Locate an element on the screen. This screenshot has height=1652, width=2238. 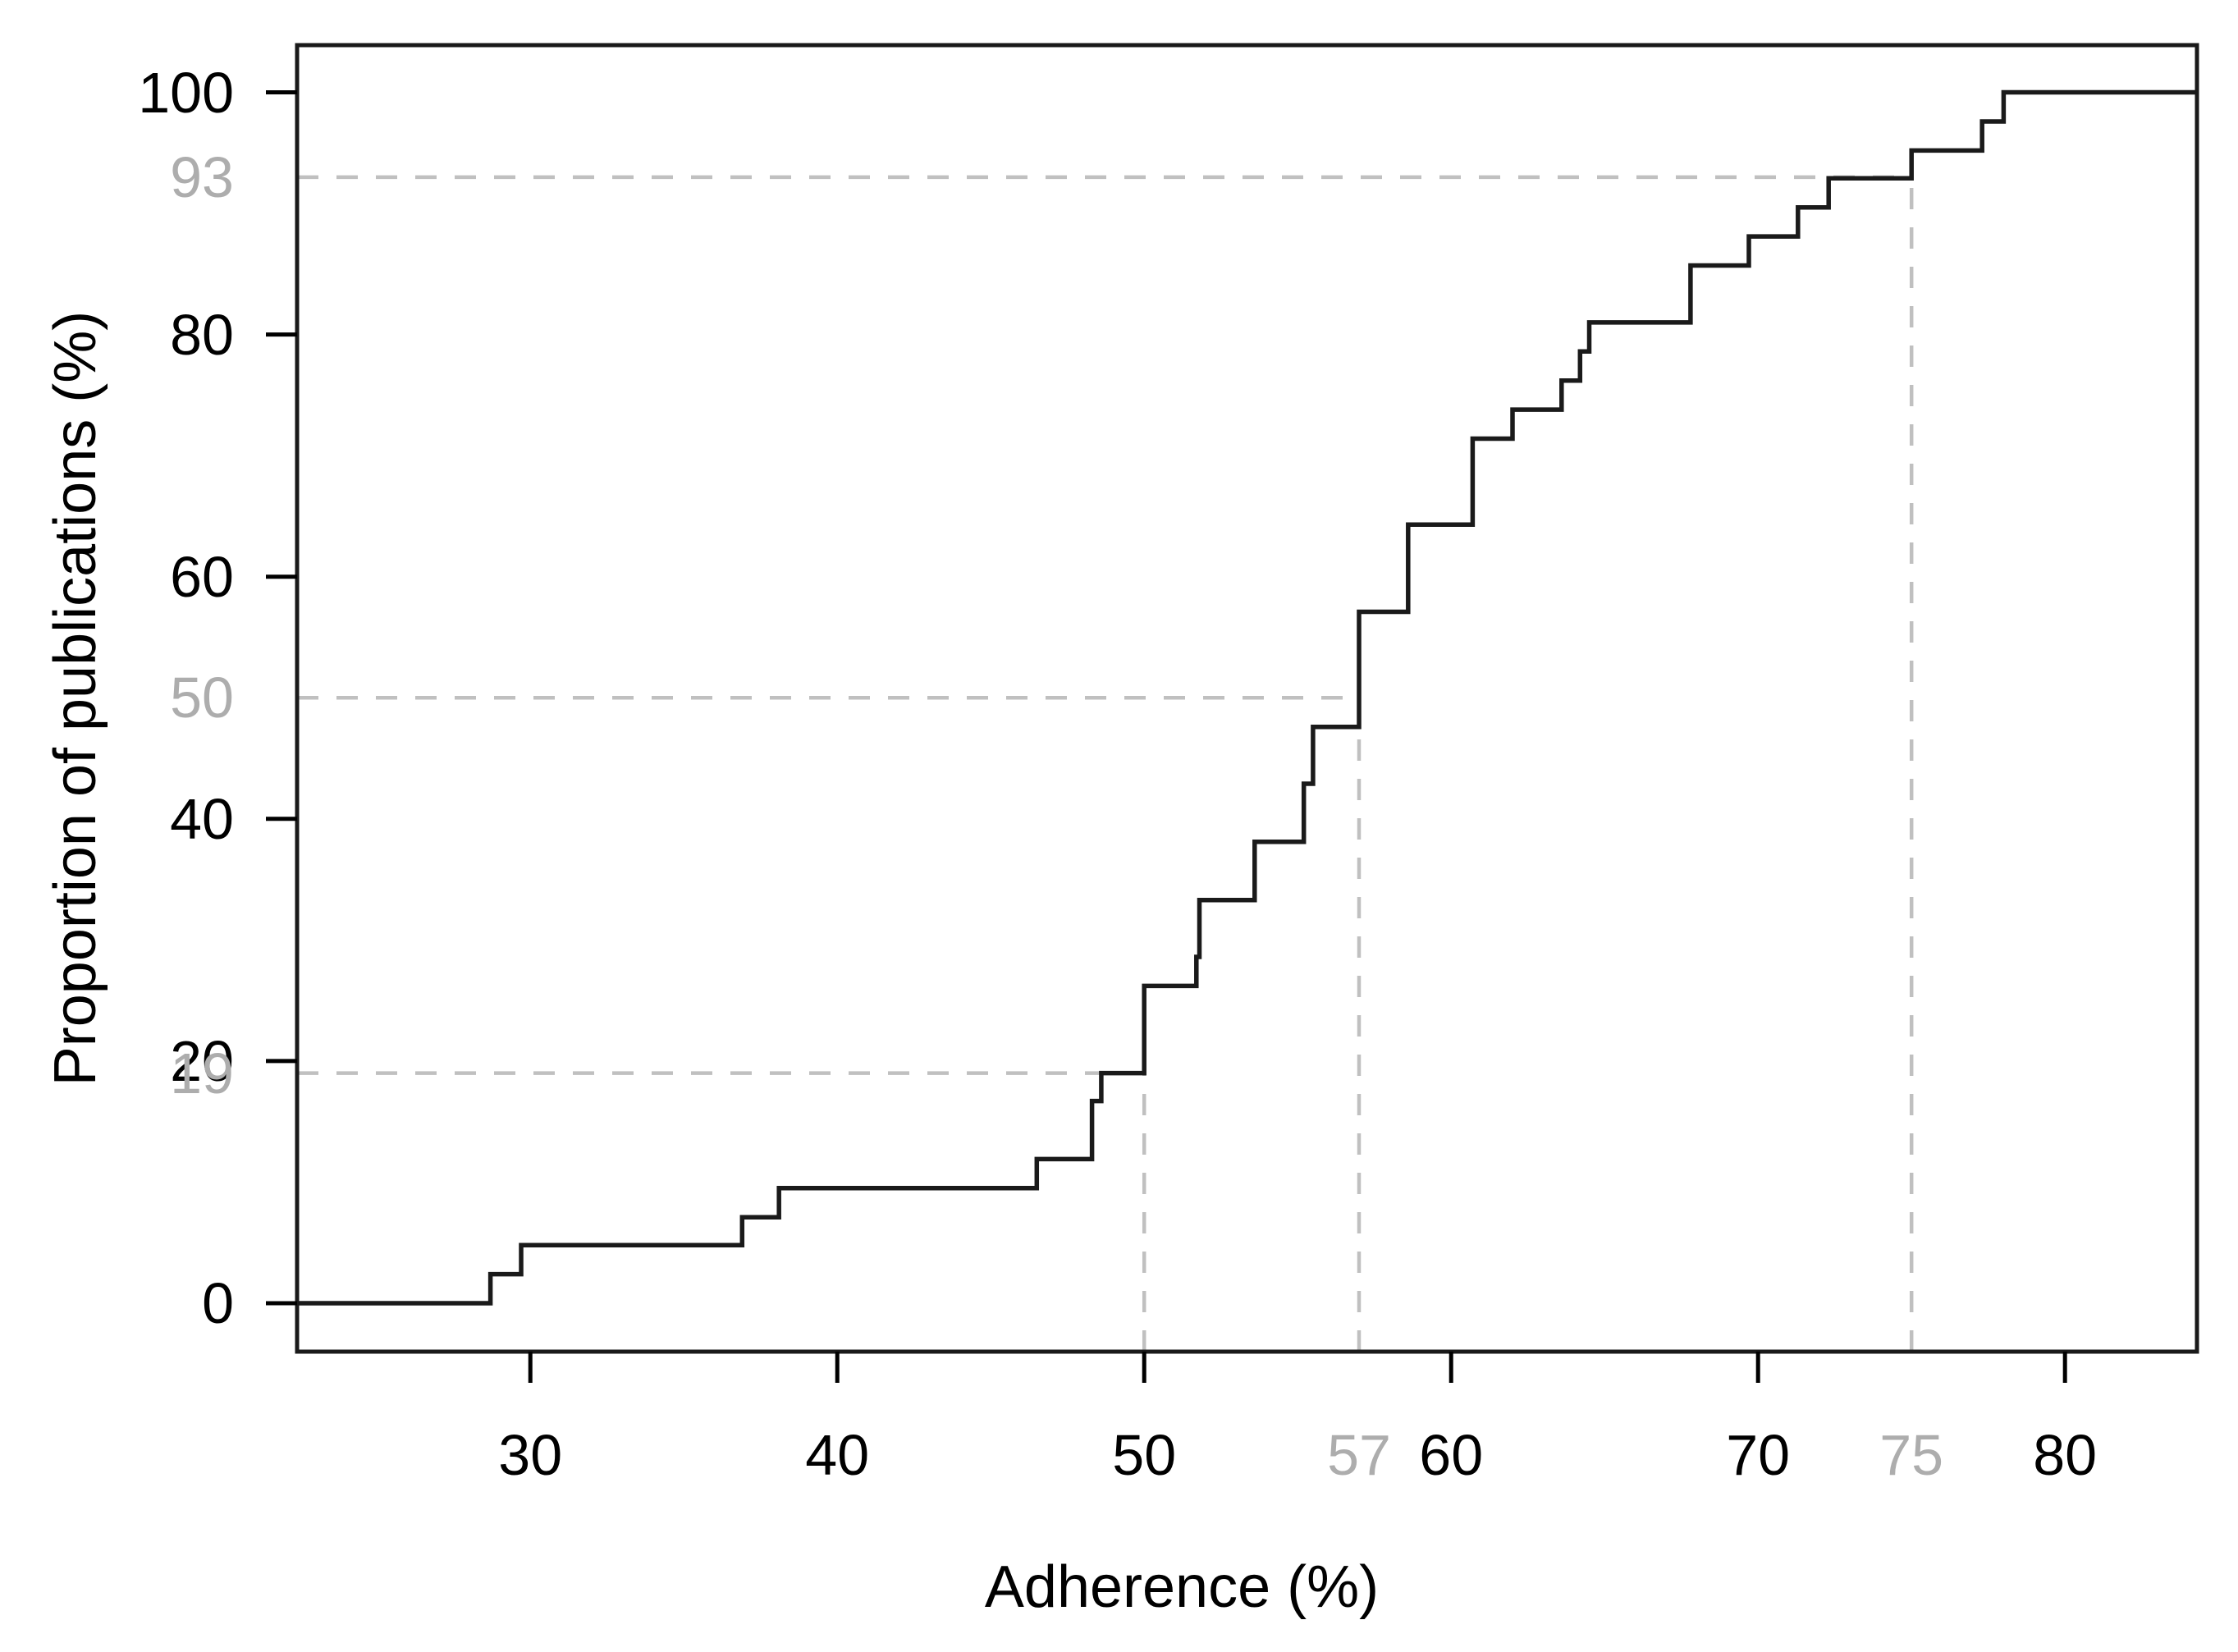
x-tick-label: 60 is located at coordinates (1451, 1455).